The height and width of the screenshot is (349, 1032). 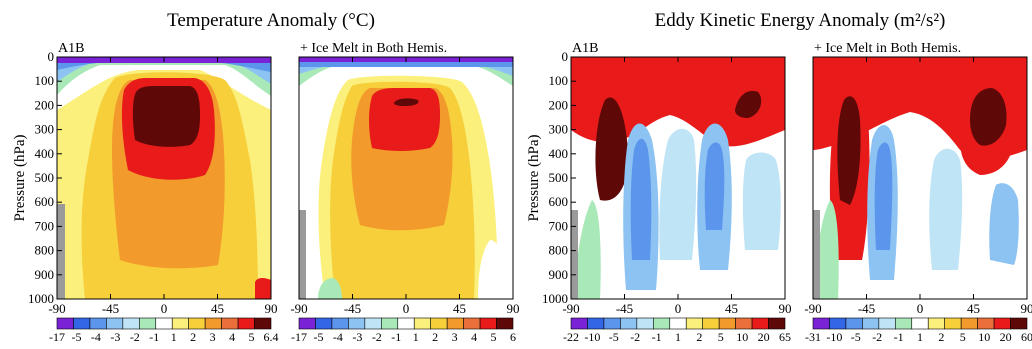 I want to click on colorbar-label: -2, so click(x=377, y=337).